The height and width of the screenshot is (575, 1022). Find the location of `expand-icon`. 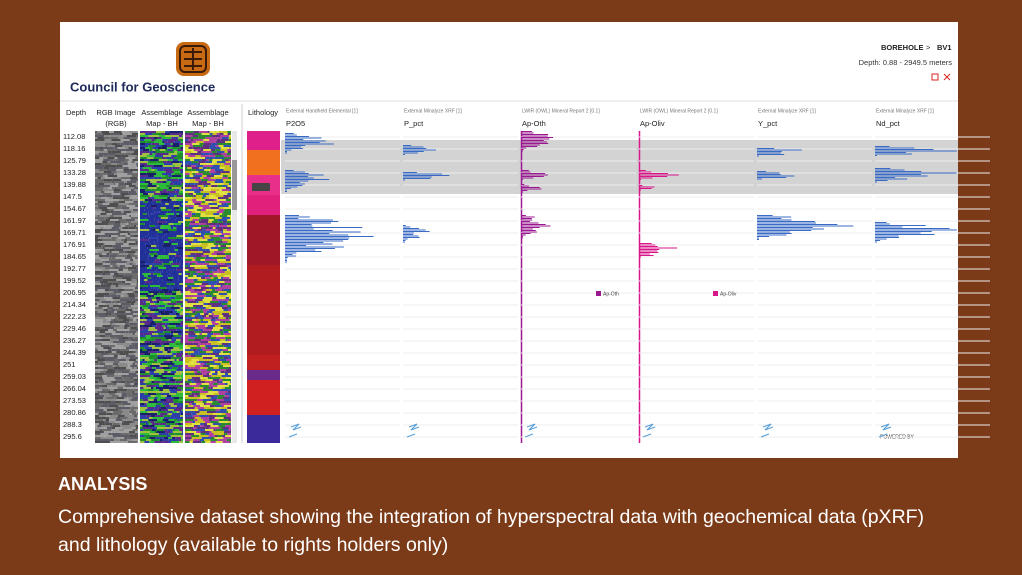

expand-icon is located at coordinates (935, 77).